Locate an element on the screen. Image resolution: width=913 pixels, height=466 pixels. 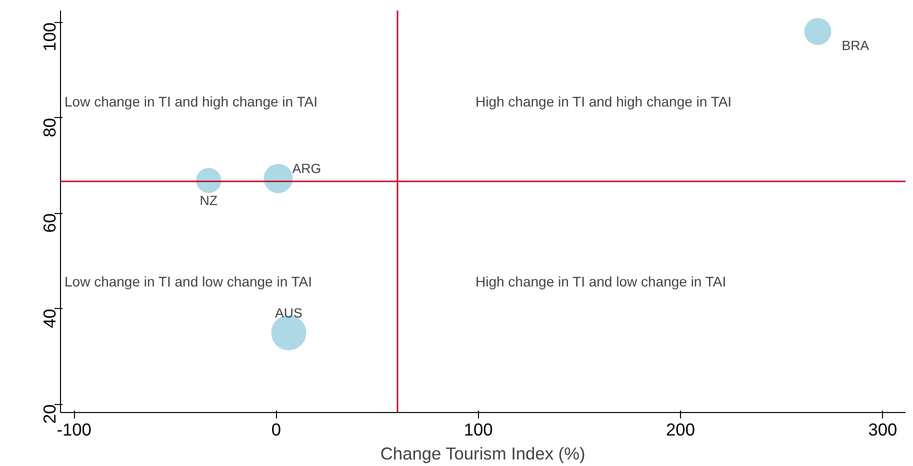
series-label: NZ is located at coordinates (209, 200).